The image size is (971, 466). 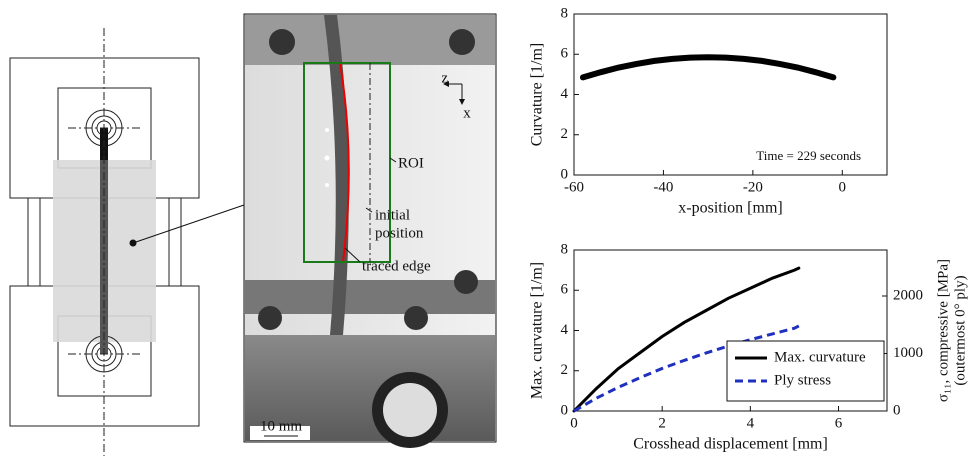 I want to click on pointer-line, so click(x=188, y=224).